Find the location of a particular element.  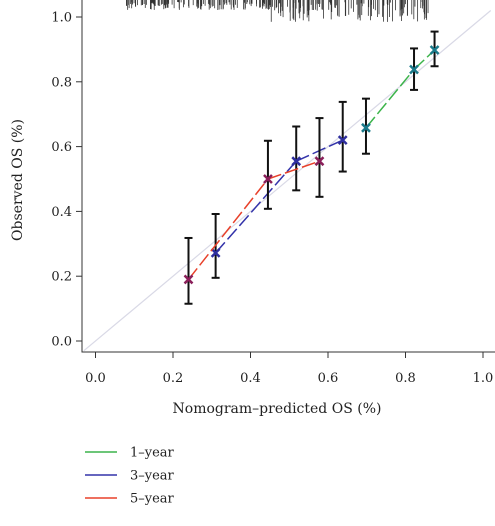

x-axis-title: Nomogram–predicted OS (%) is located at coordinates (277, 409).